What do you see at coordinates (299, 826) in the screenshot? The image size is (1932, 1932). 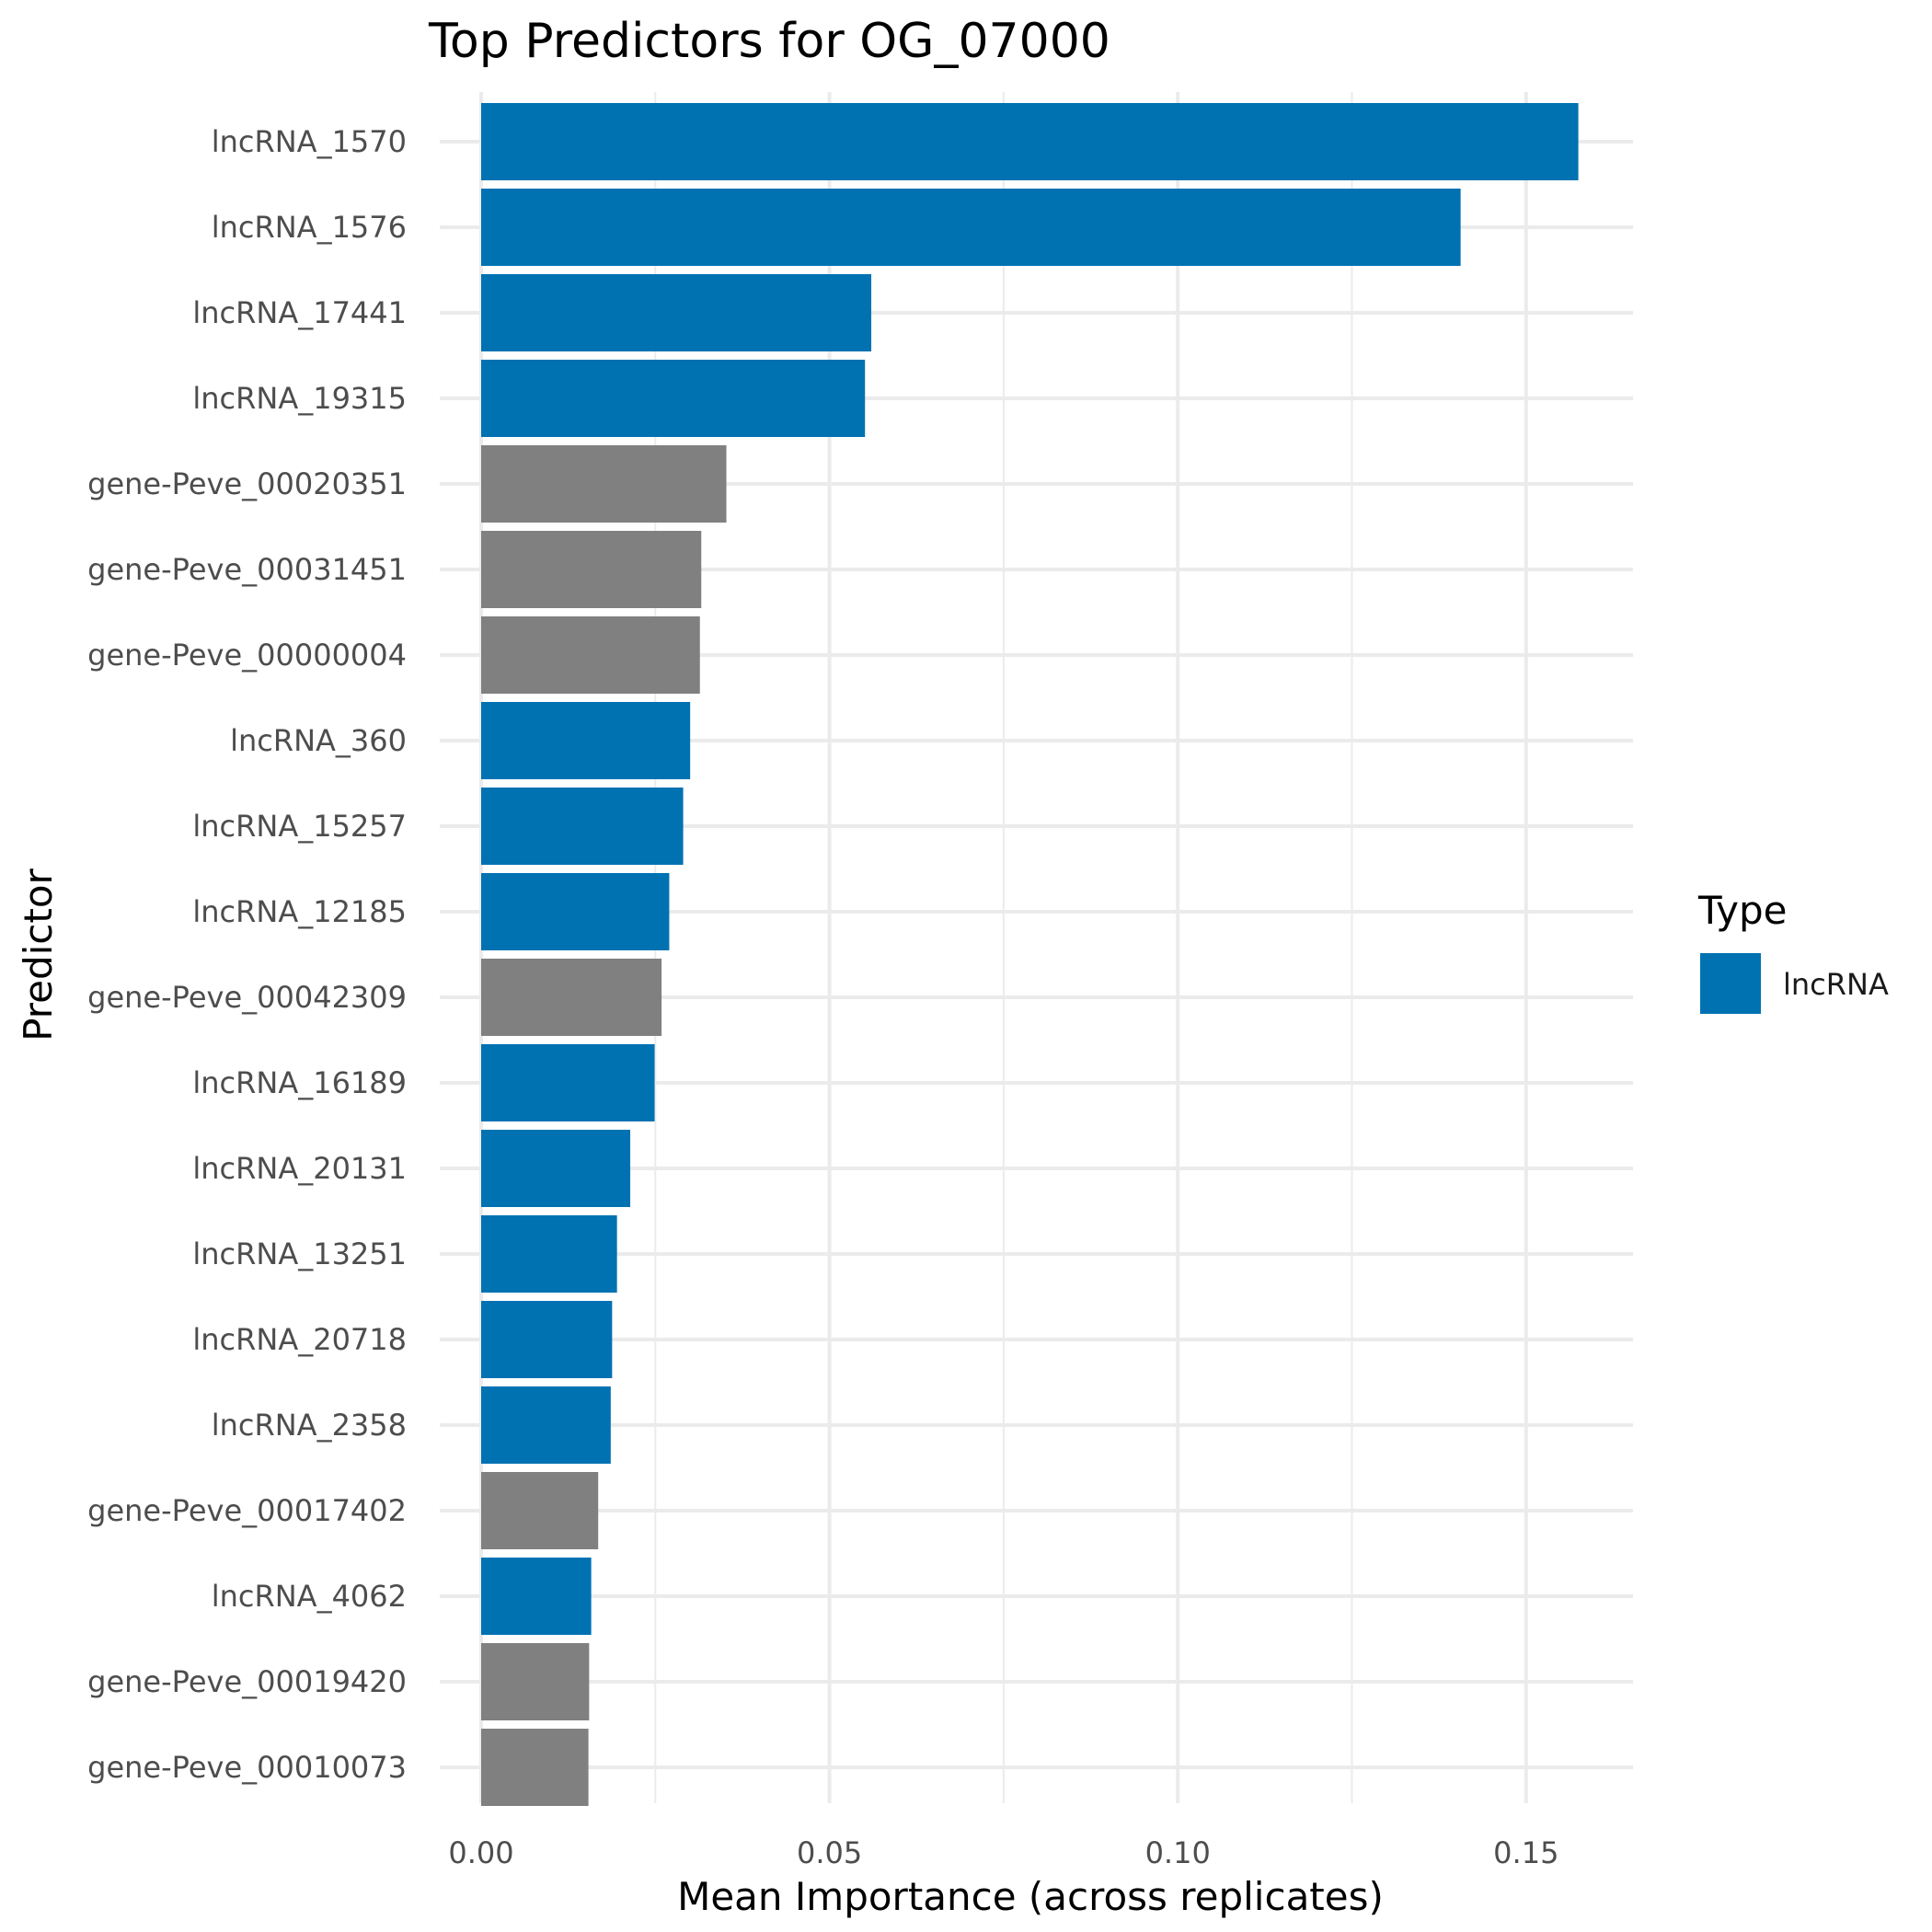 I see `y-tick-label: lncRNA_15257` at bounding box center [299, 826].